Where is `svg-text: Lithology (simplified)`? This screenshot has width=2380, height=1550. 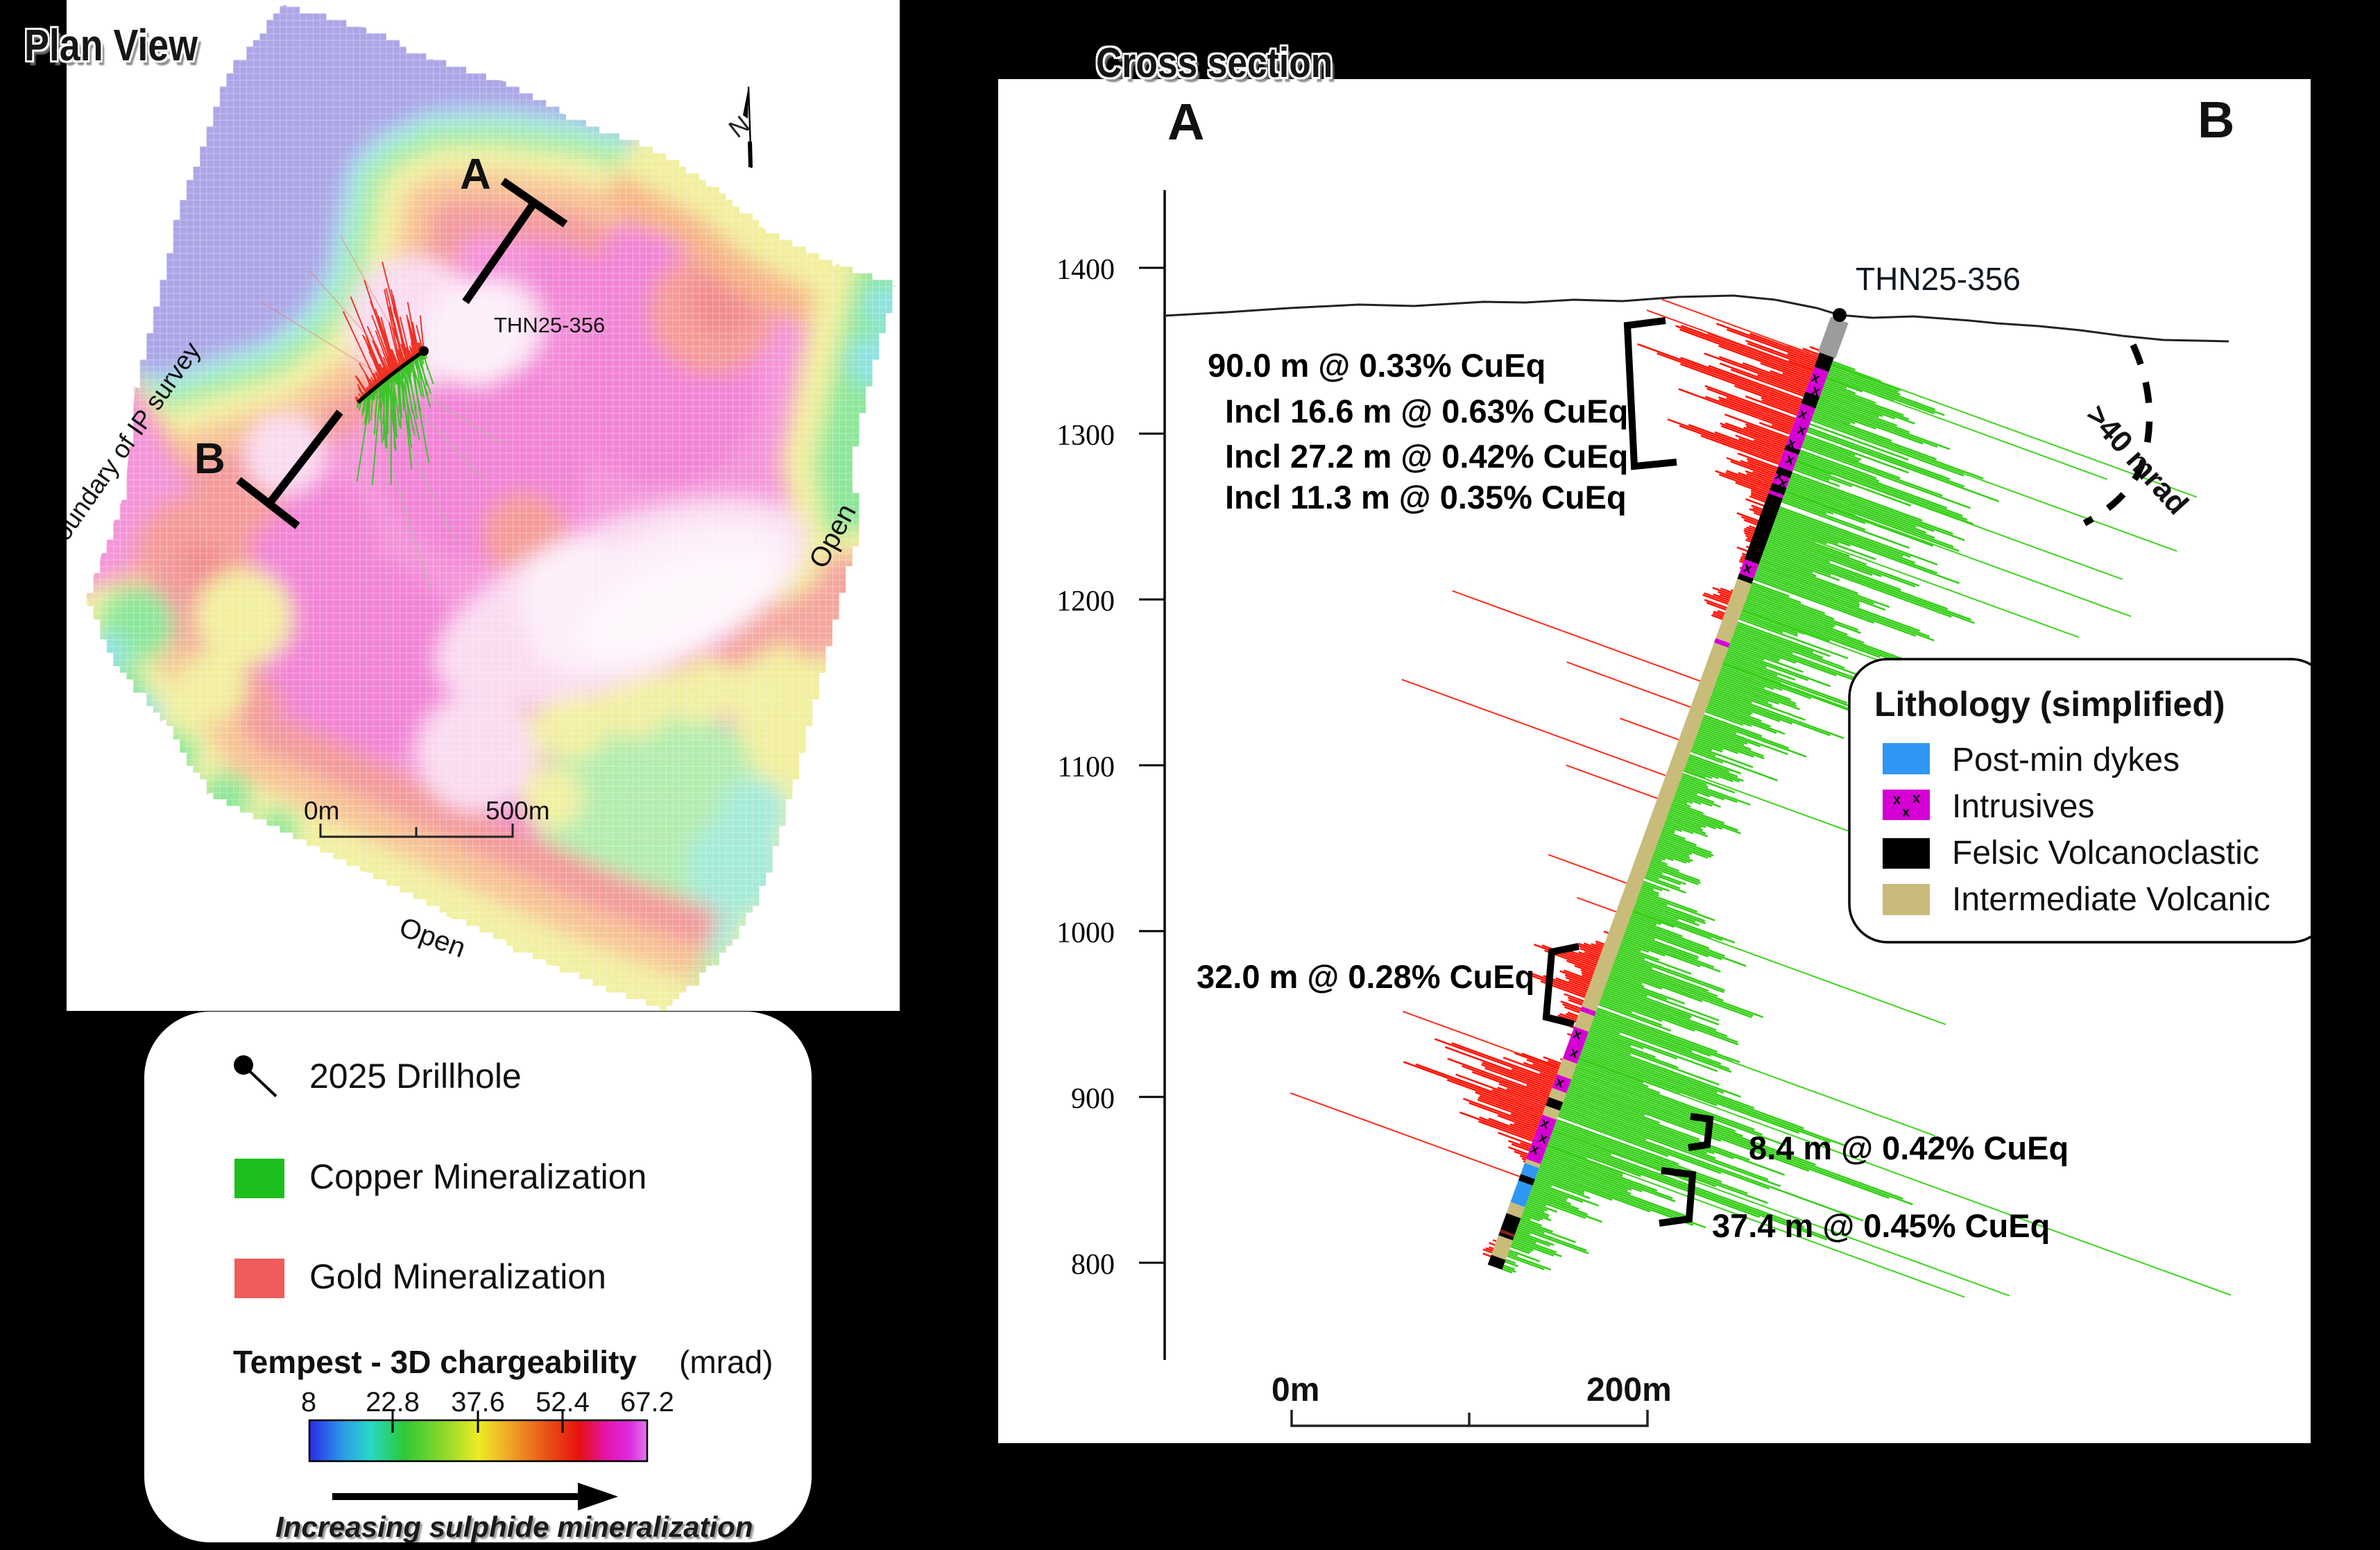
svg-text: Lithology (simplified) is located at coordinates (2049, 705).